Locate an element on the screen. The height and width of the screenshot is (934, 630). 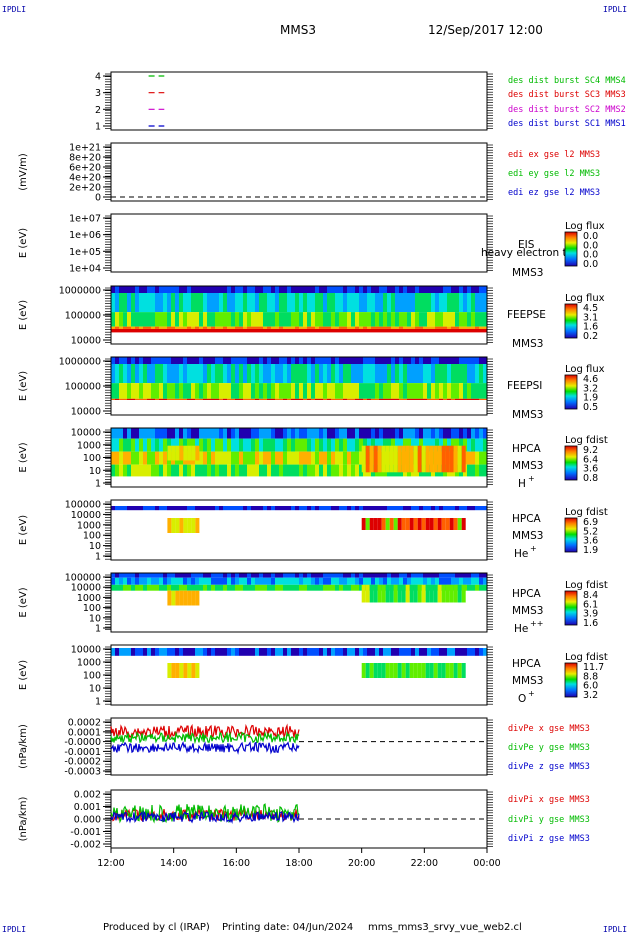
hpca_hepp-species-label: He is located at coordinates (521, 629).